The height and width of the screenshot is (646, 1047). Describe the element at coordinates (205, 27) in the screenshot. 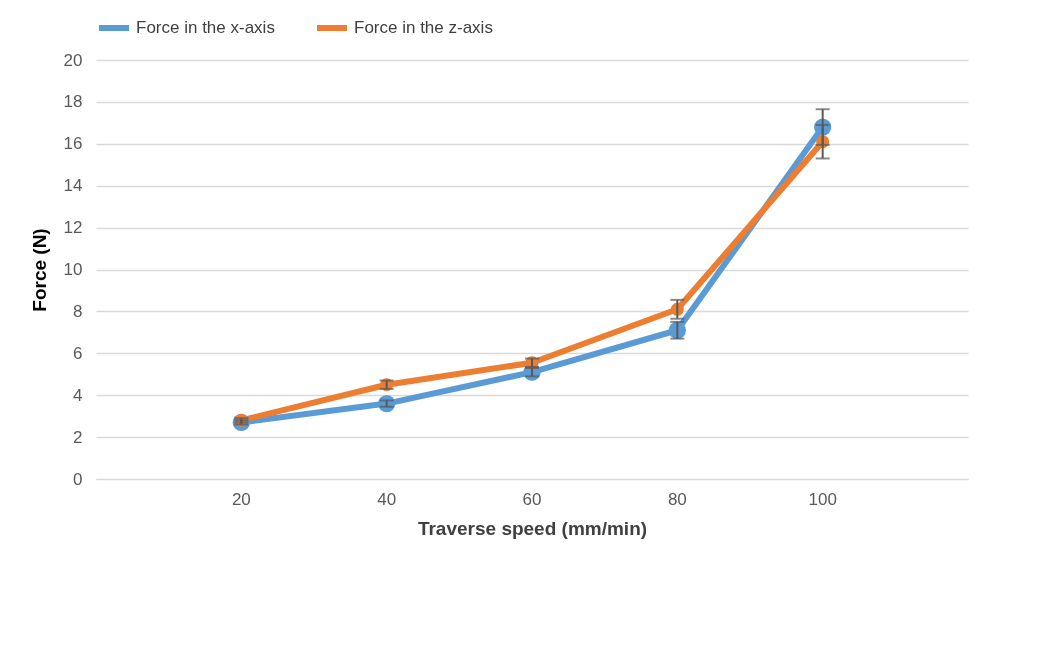

I see `legend-label: Force in the x-axis` at that location.